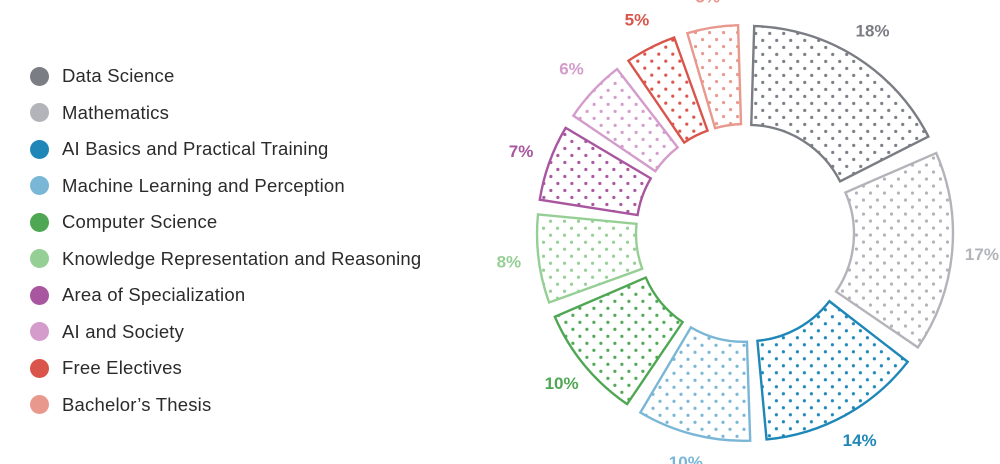  I want to click on legend-item: Computer Science, so click(255, 222).